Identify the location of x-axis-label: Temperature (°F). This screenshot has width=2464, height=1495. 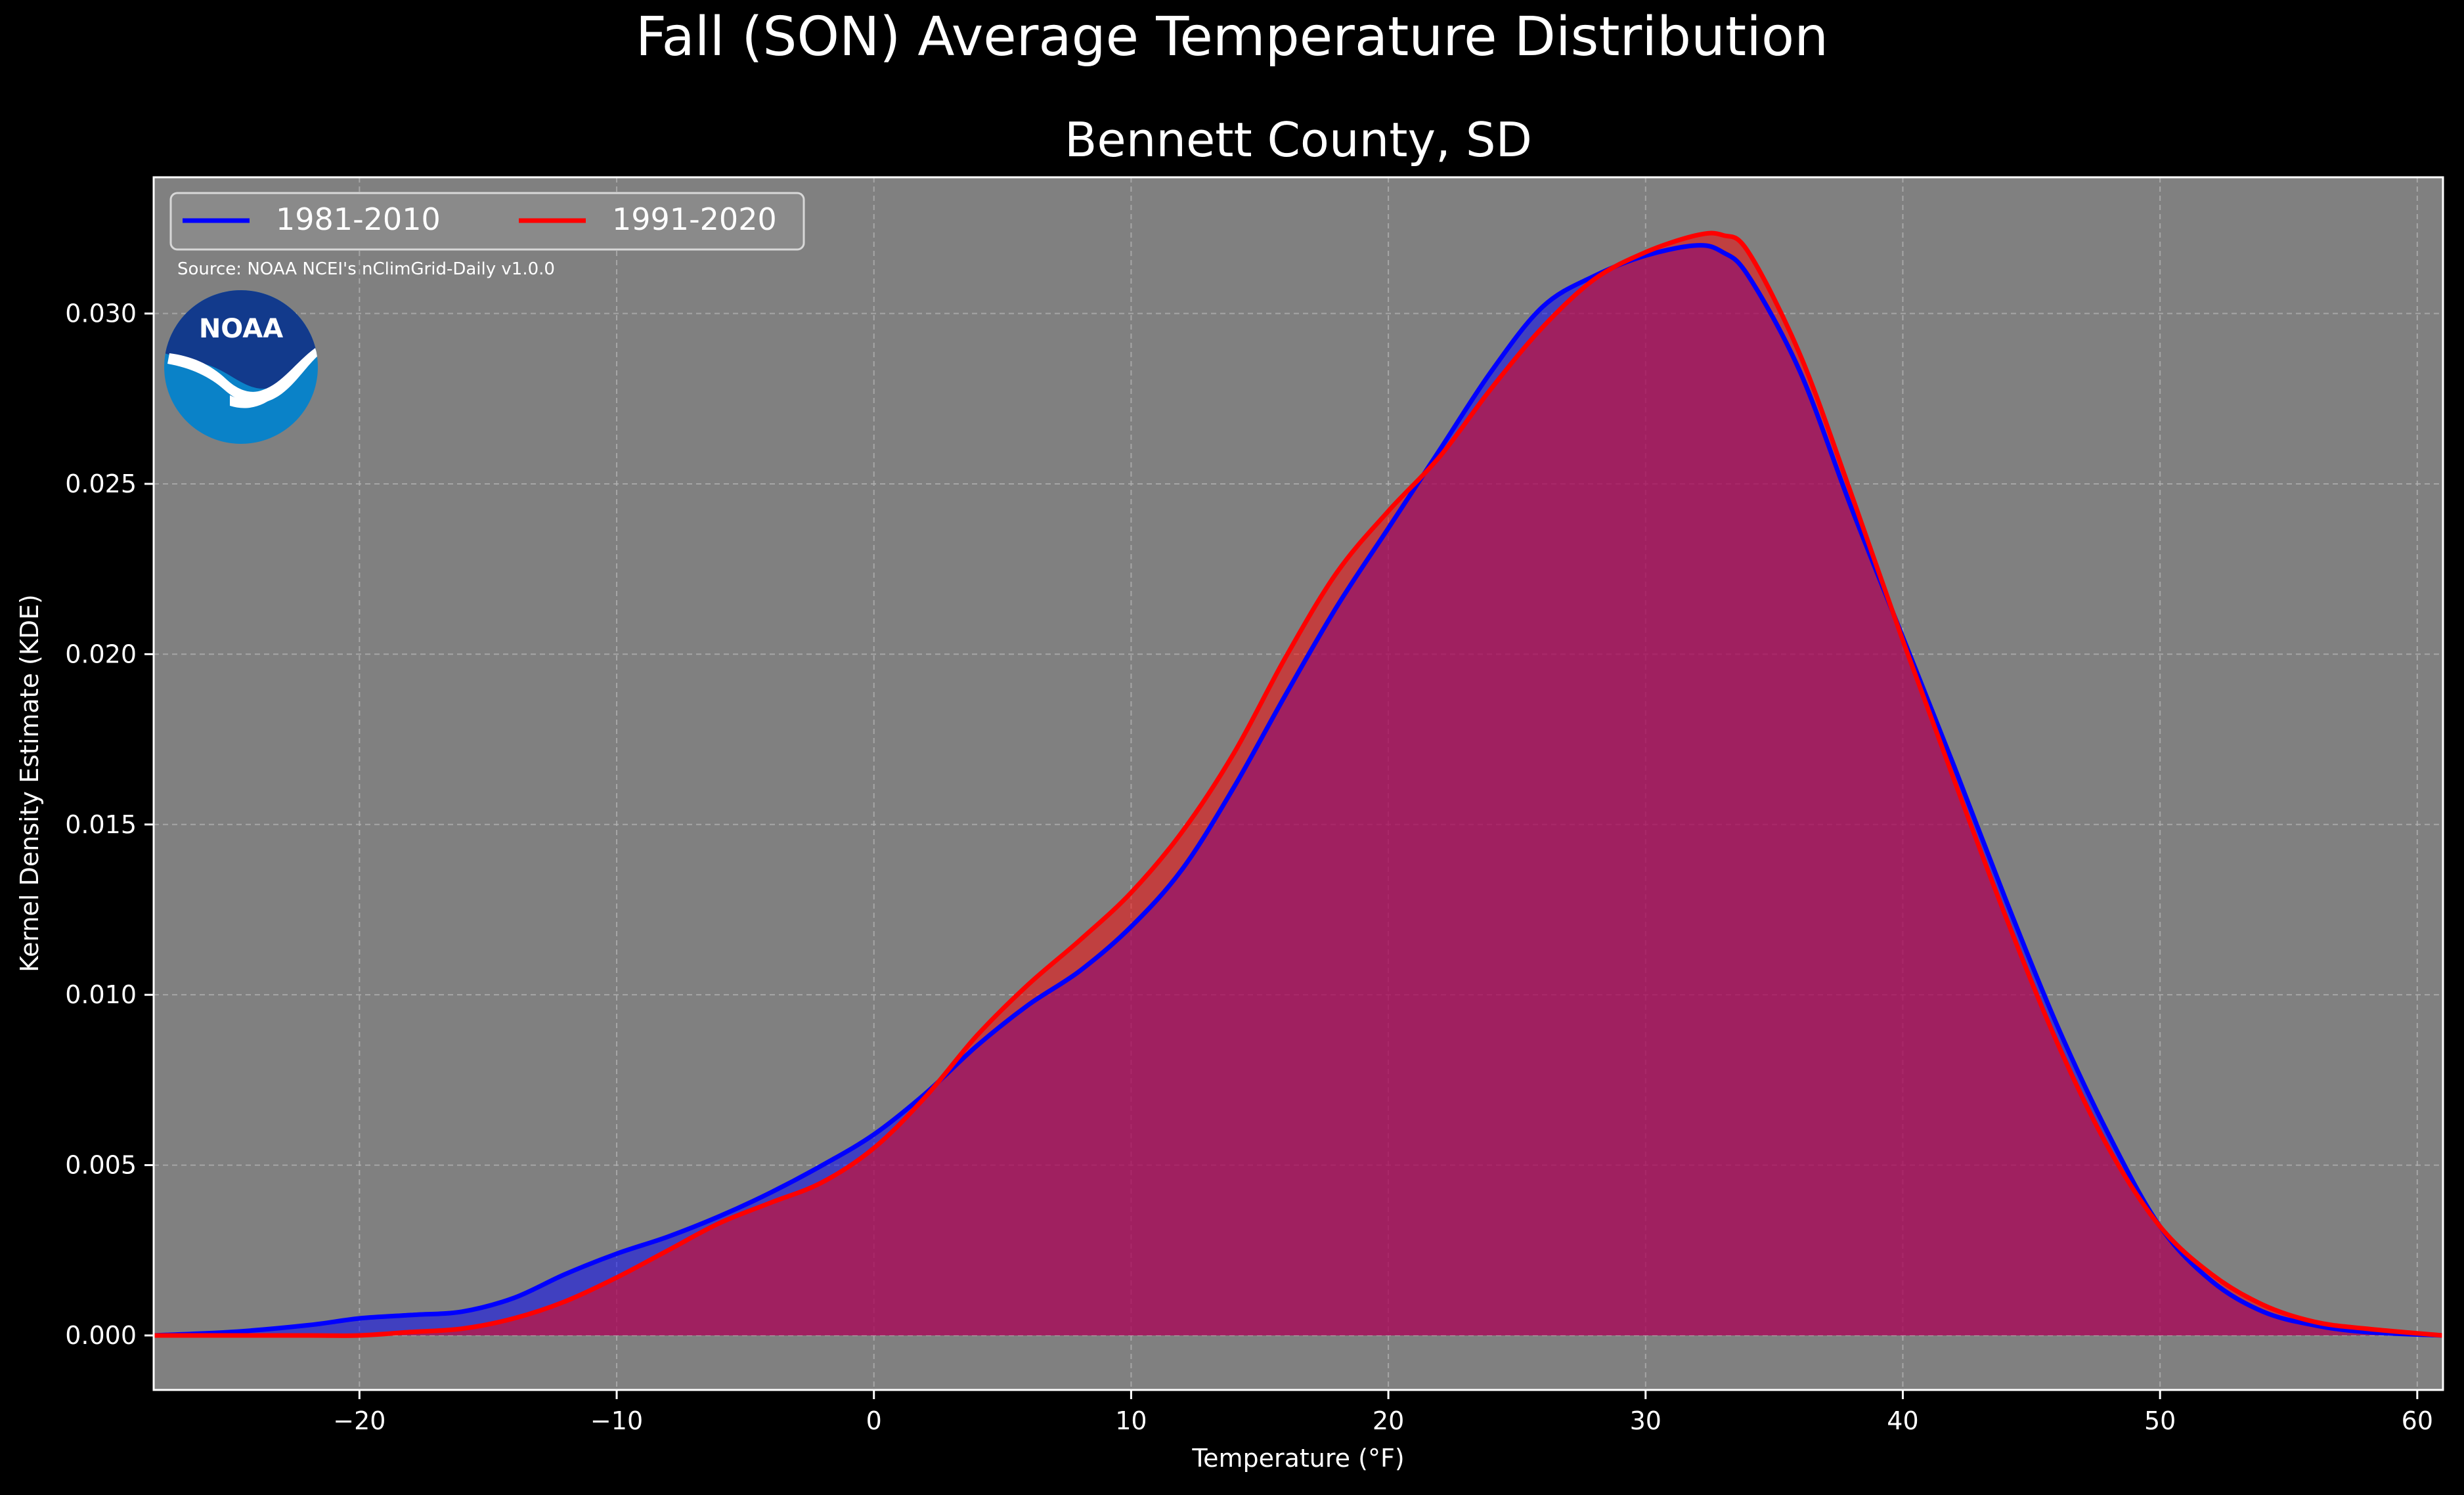
(1297, 1458).